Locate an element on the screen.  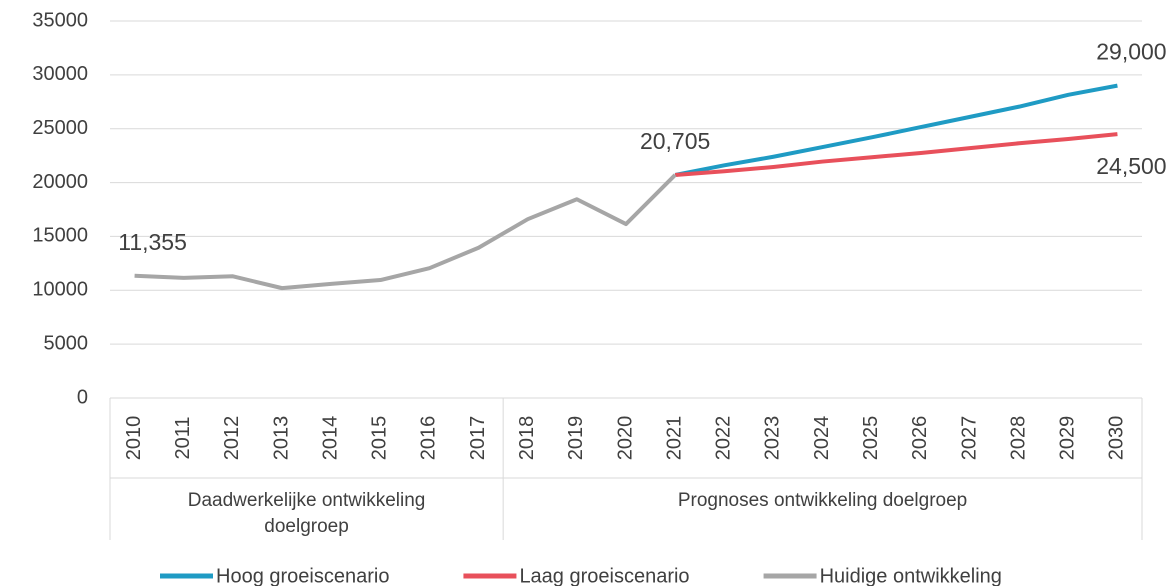
x-tick-label: 2013 is located at coordinates (281, 438).